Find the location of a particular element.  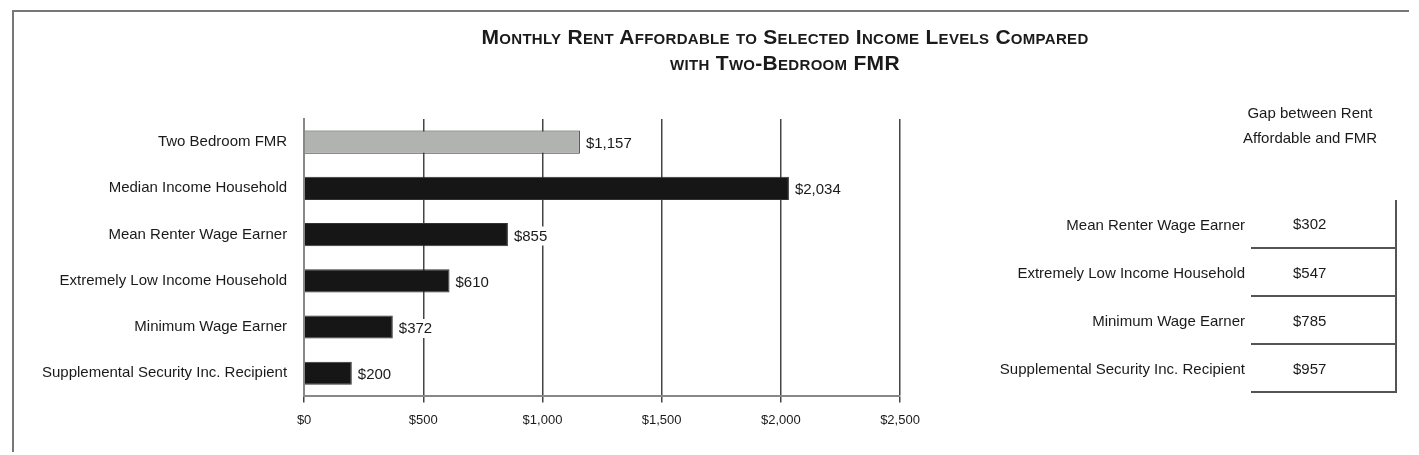

category-label: Mean Renter Wage Earner is located at coordinates (1155, 224).